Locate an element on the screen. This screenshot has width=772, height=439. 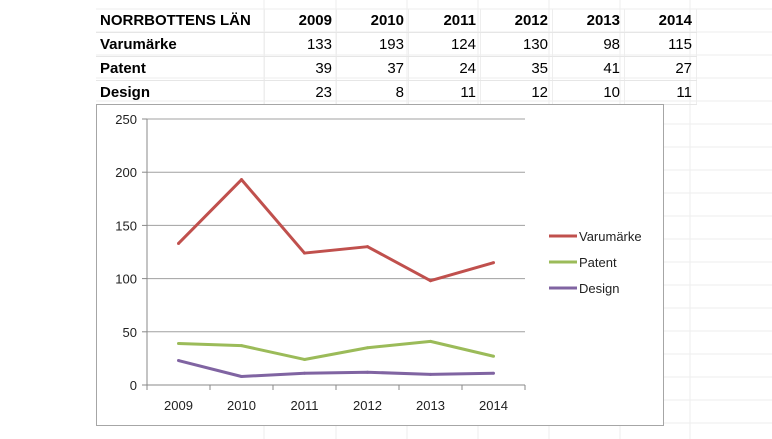
cell: 124 is located at coordinates (444, 44).